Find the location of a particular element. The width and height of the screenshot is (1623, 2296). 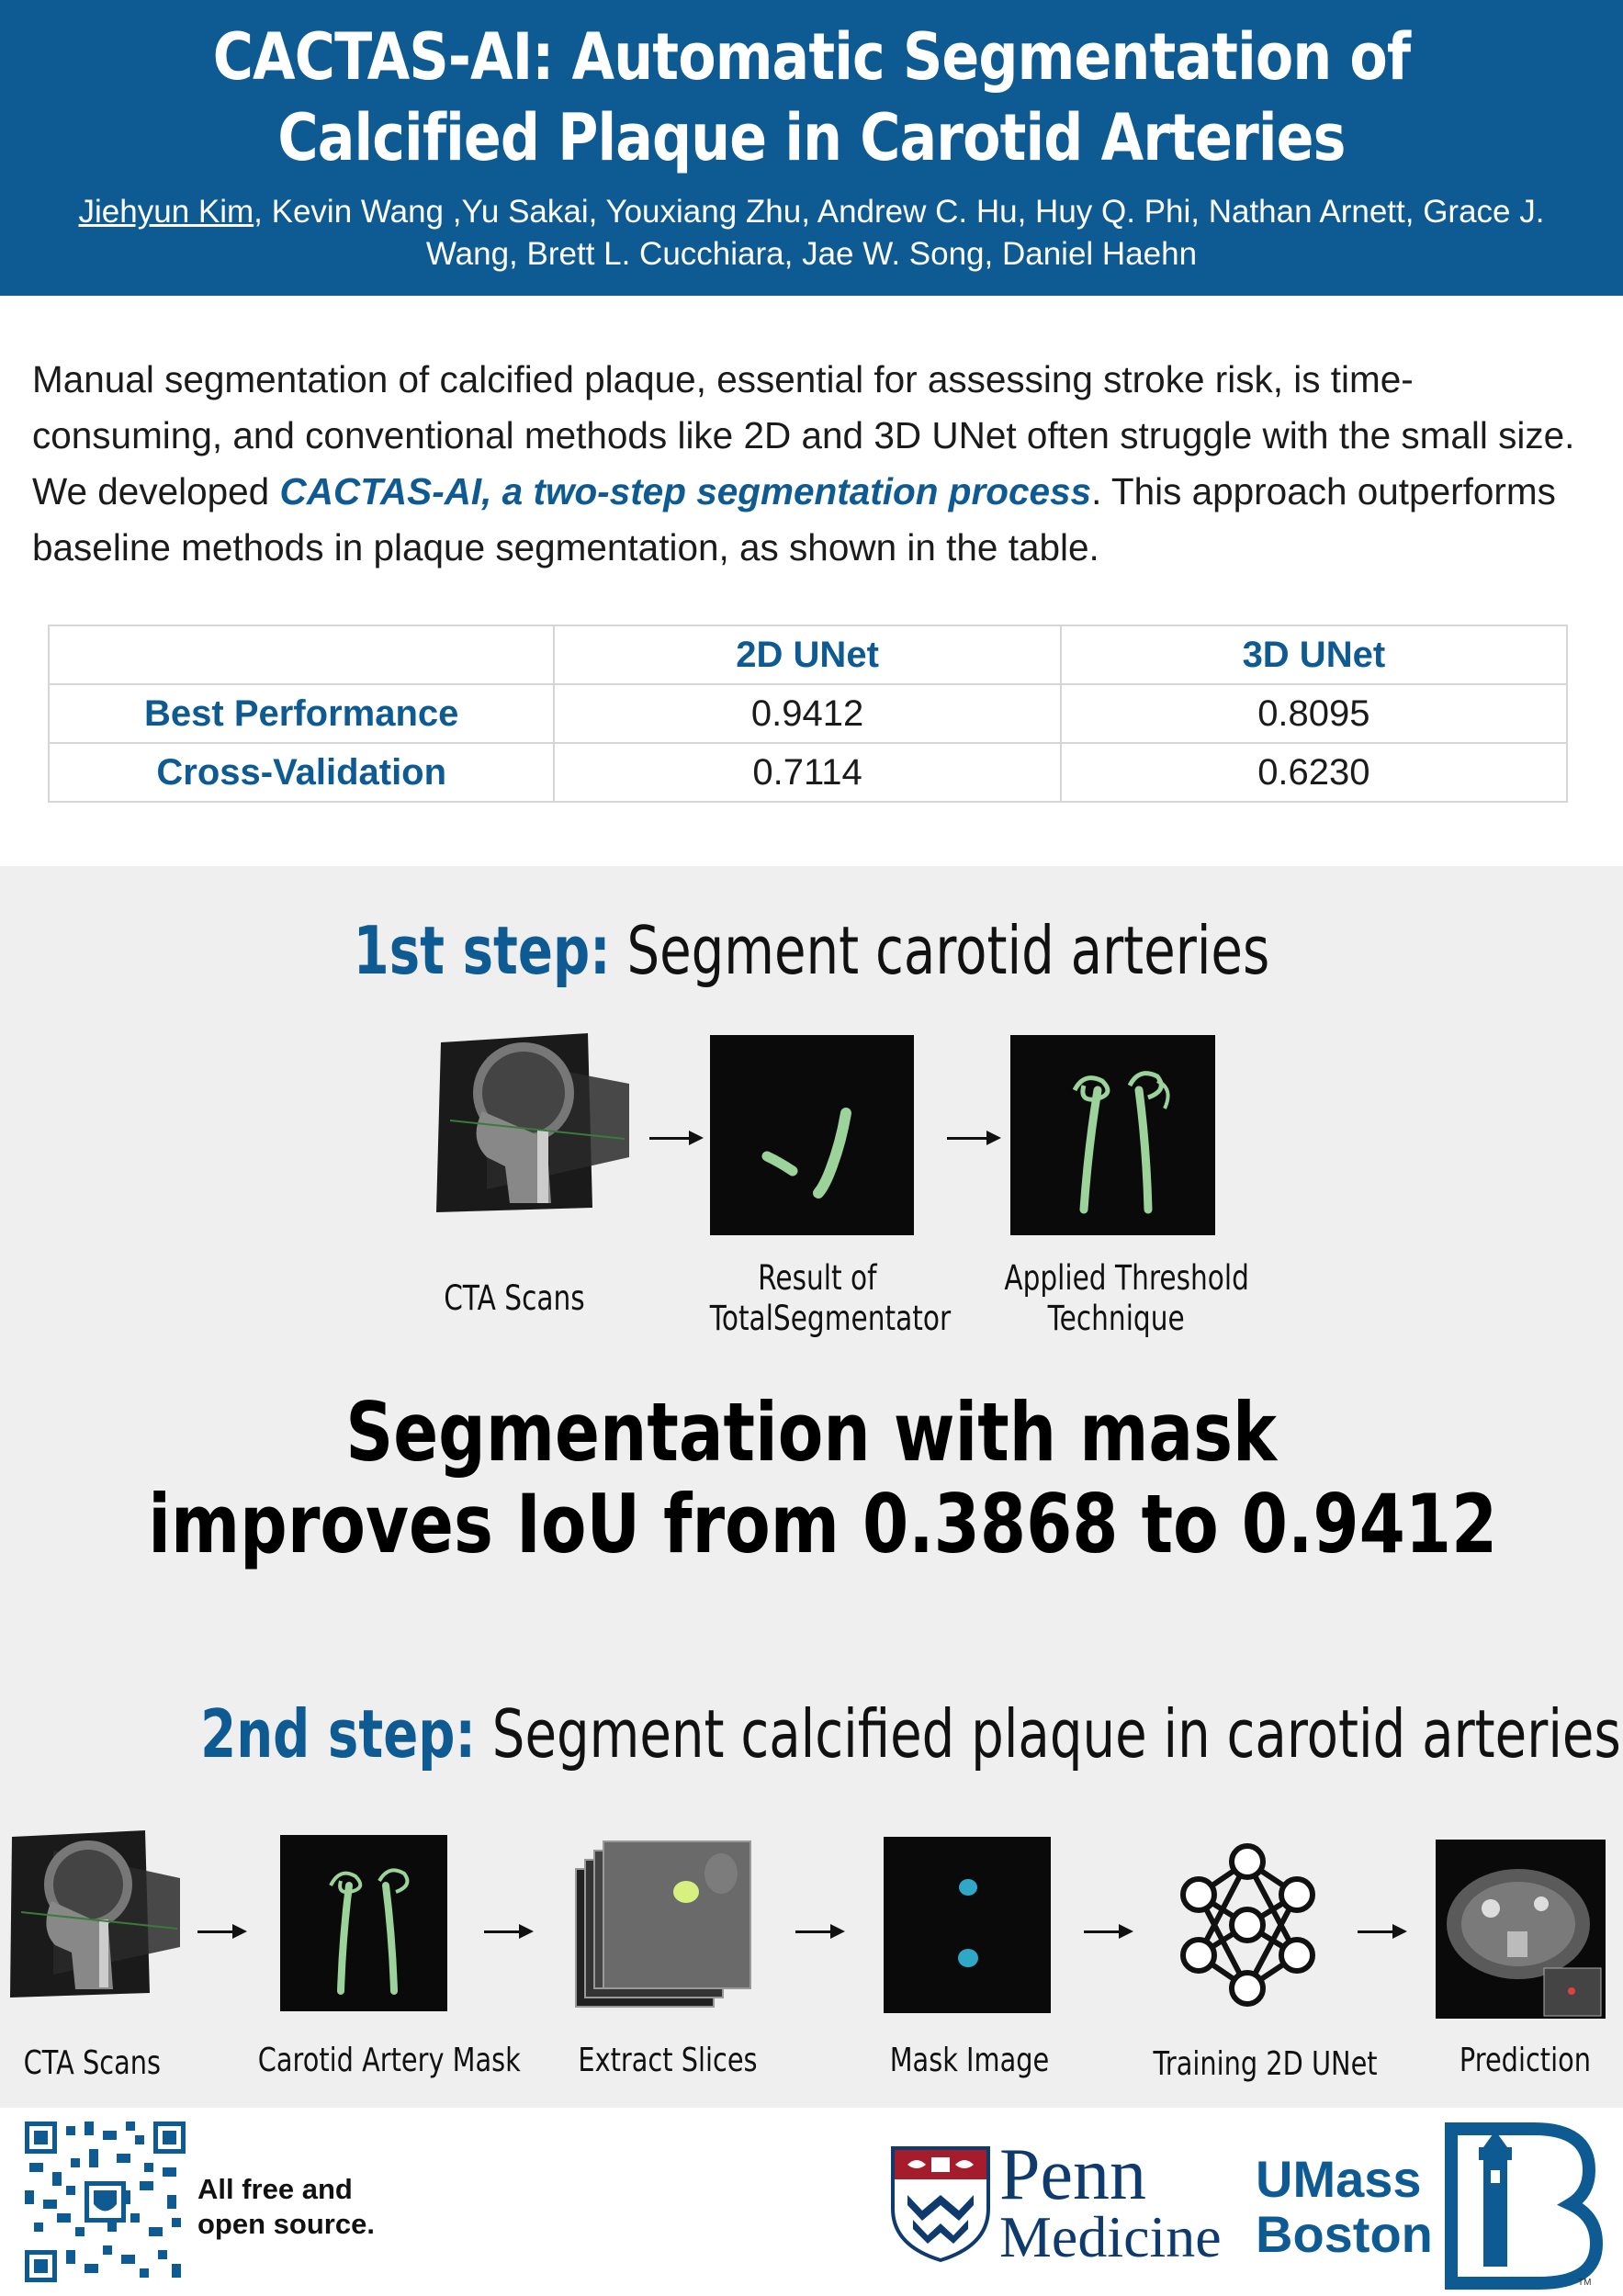

mask-image is located at coordinates (967, 1925).